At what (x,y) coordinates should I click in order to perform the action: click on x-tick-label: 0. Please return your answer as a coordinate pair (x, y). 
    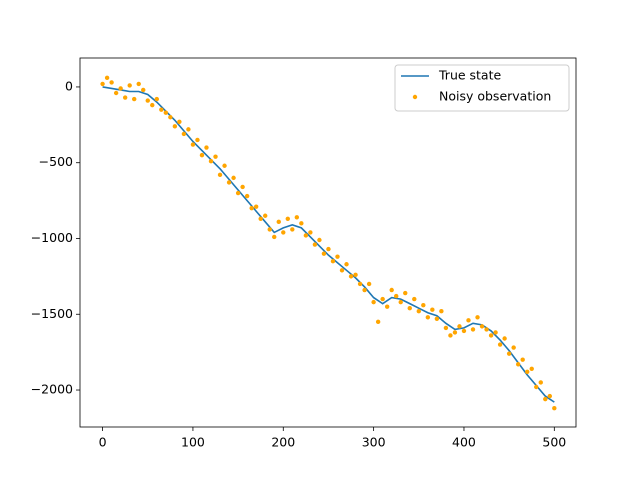
    Looking at the image, I should click on (103, 442).